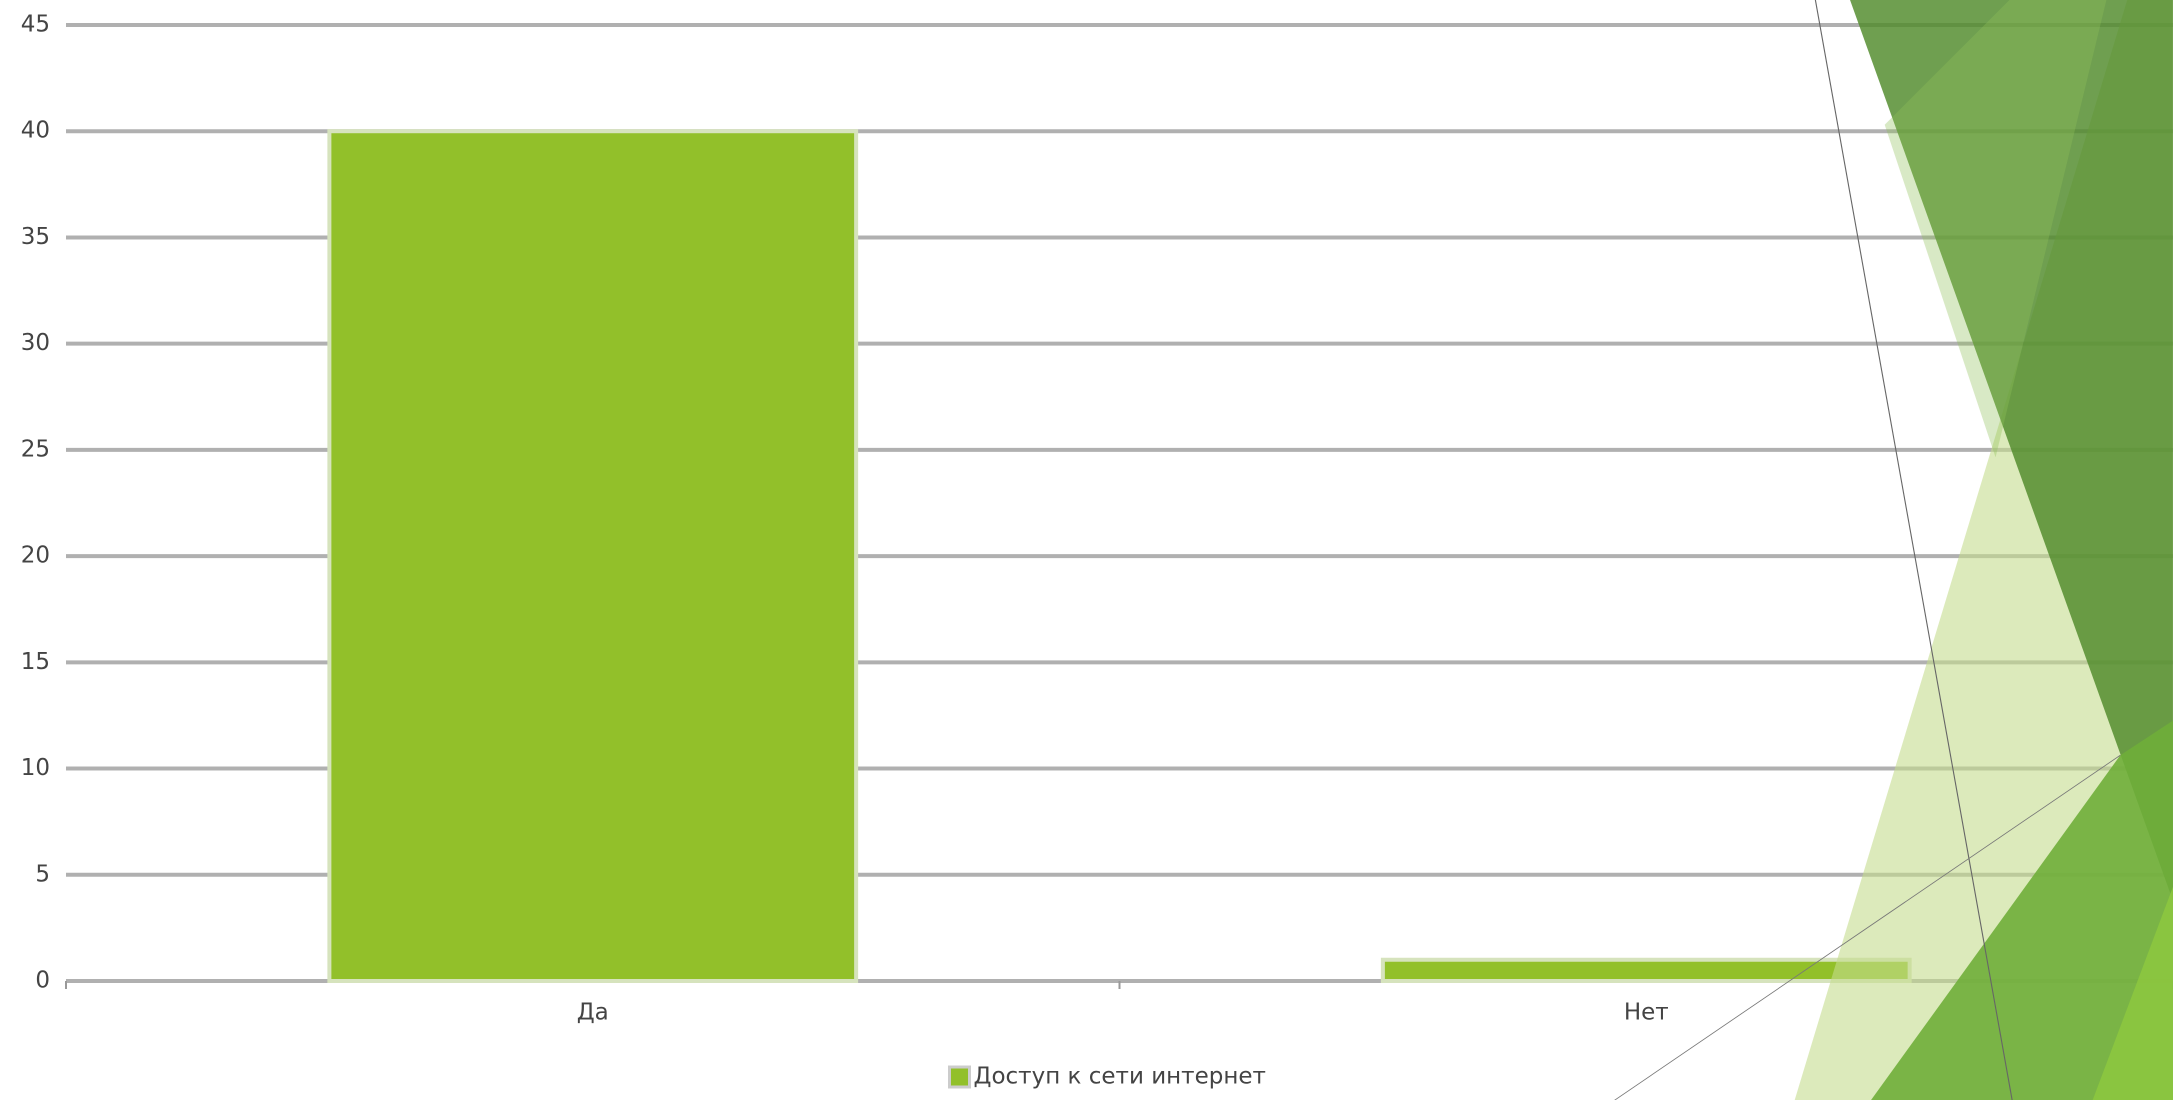  Describe the element at coordinates (35, 343) in the screenshot. I see `y-tick-label: 30` at that location.